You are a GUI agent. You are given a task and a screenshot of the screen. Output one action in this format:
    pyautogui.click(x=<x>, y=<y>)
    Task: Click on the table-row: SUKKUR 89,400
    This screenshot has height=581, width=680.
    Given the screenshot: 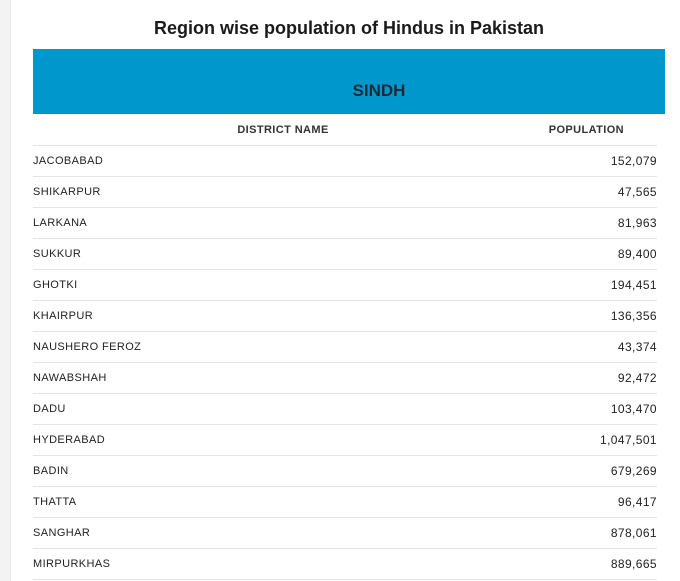 What is the action you would take?
    pyautogui.click(x=345, y=254)
    